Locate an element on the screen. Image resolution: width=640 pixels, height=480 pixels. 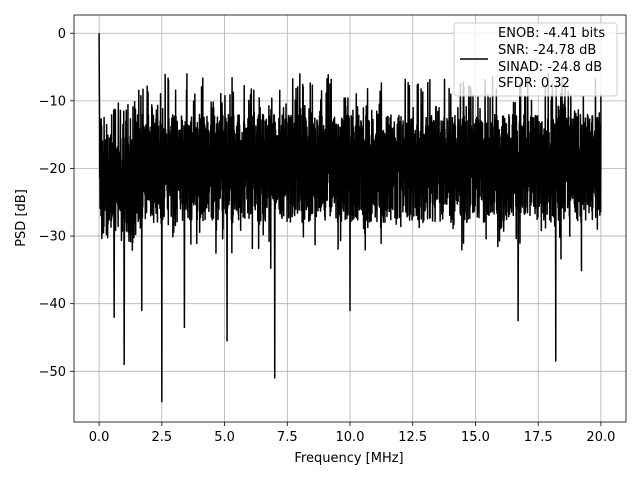
x-tick-label: 7.5 is located at coordinates (287, 437).